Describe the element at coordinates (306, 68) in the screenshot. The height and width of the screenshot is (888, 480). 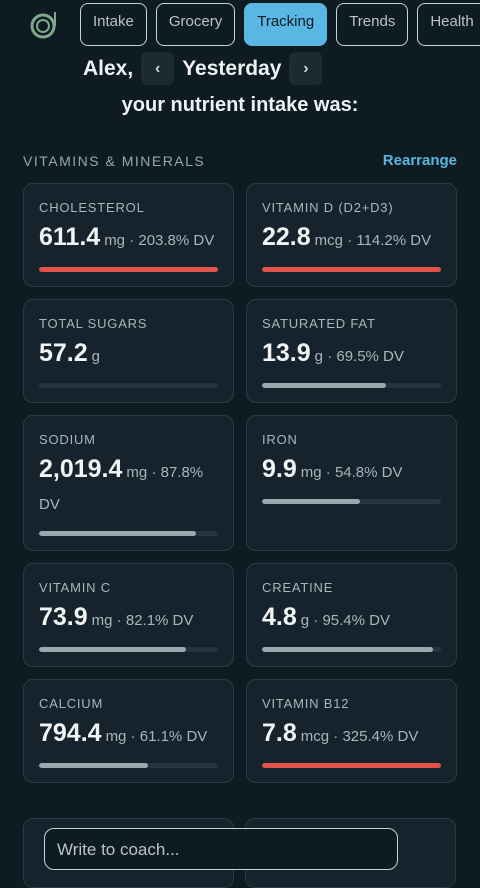
I see `next-day: ›` at that location.